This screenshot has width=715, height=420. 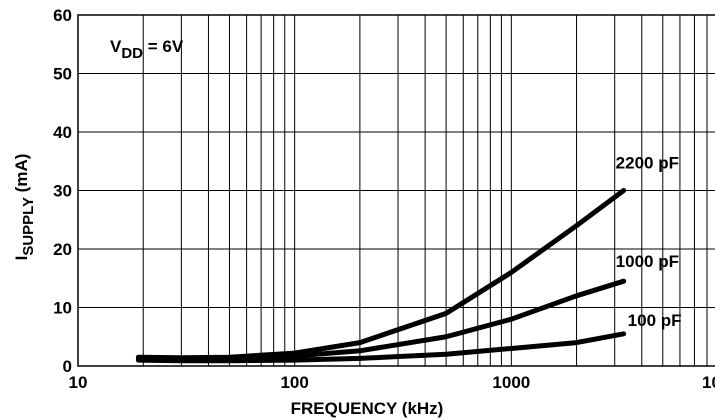 I want to click on y-tick-label: 10, so click(x=62, y=308).